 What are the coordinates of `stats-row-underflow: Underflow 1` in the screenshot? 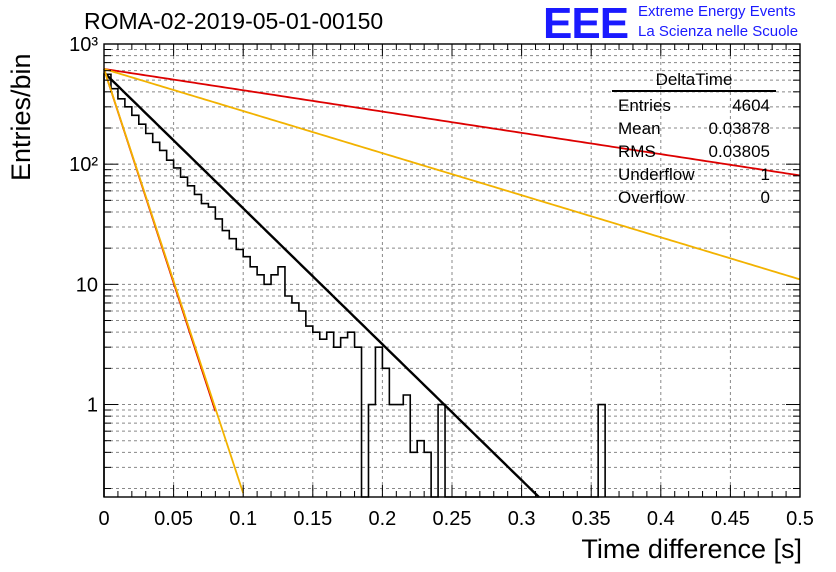 It's located at (694, 174).